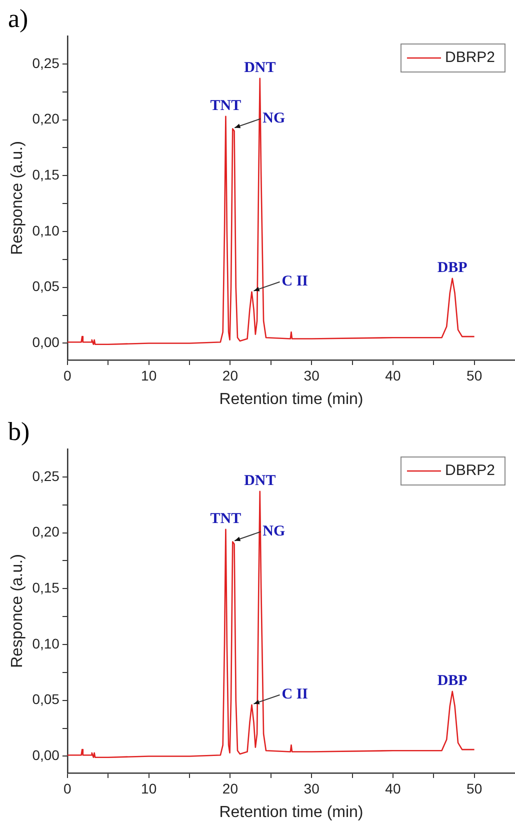 This screenshot has width=515, height=827. I want to click on chart-title: a), so click(18, 19).